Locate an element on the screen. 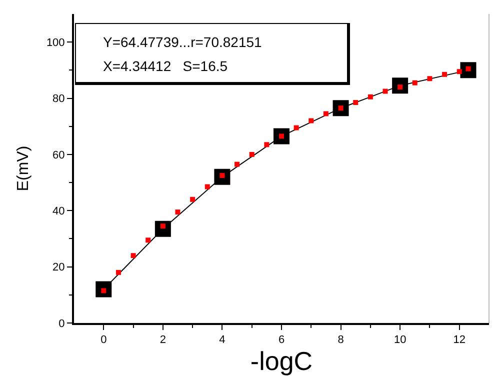 The image size is (500, 377). x-tick-label: 4 is located at coordinates (222, 340).